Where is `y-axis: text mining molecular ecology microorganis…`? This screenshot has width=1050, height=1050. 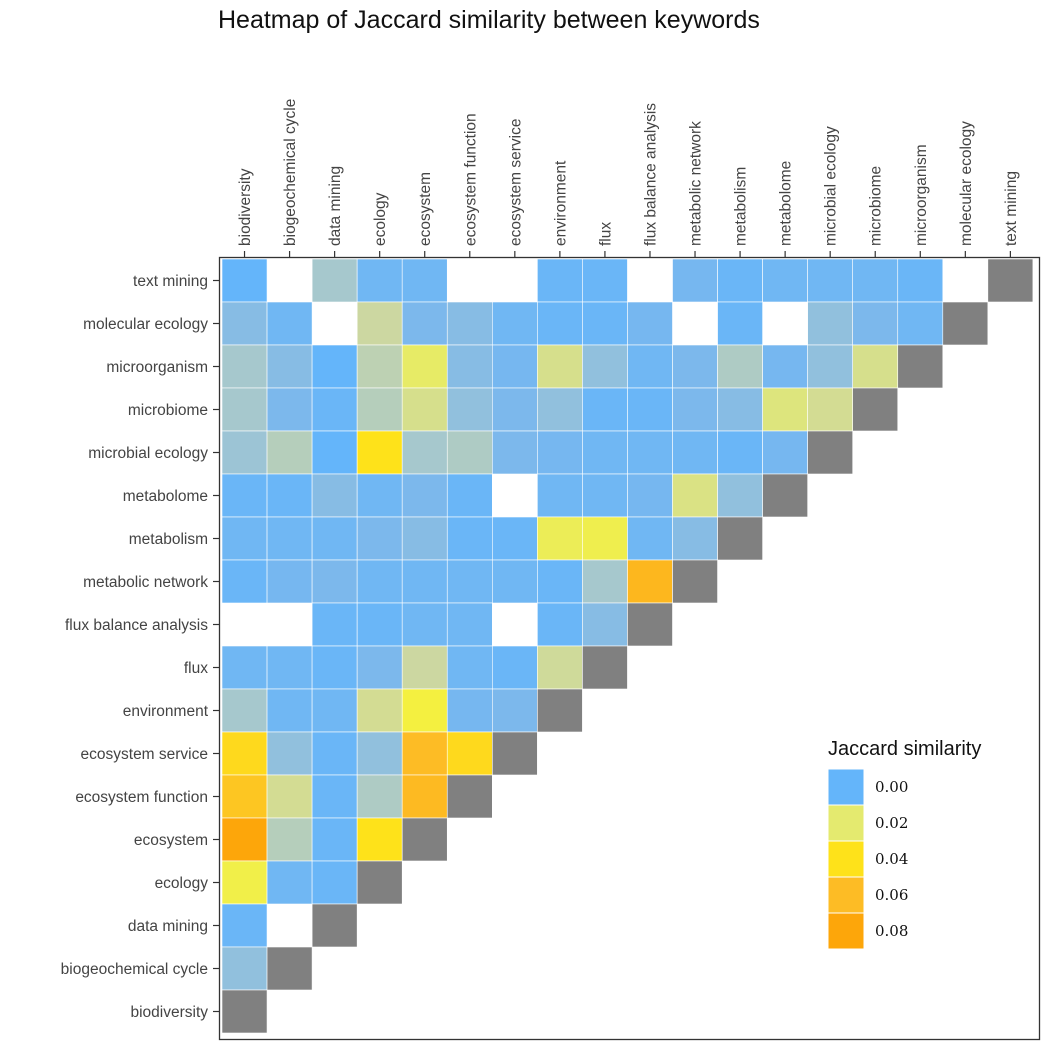
y-axis: text mining molecular ecology microorganis… is located at coordinates (140, 647).